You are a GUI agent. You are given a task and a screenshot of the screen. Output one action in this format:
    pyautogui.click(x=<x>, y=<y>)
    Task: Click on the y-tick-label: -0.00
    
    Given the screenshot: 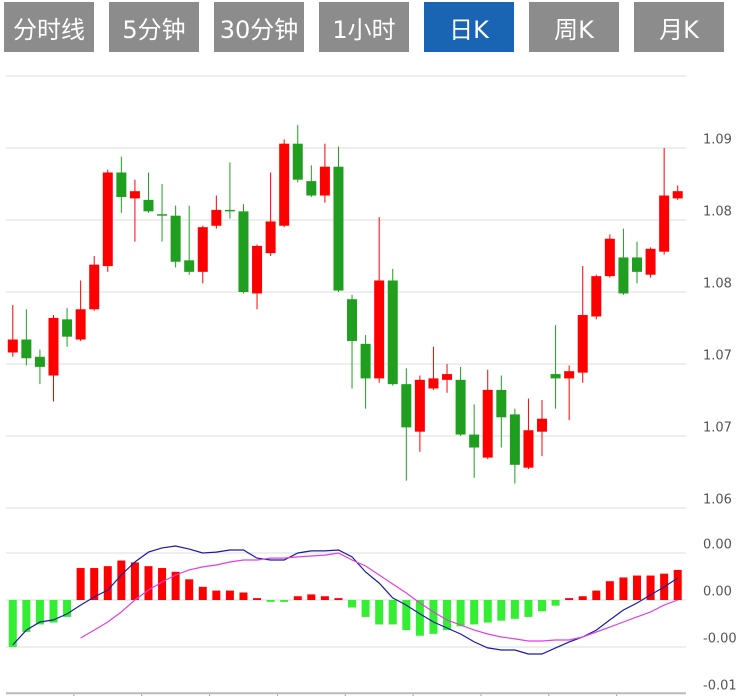 What is the action you would take?
    pyautogui.click(x=720, y=639)
    